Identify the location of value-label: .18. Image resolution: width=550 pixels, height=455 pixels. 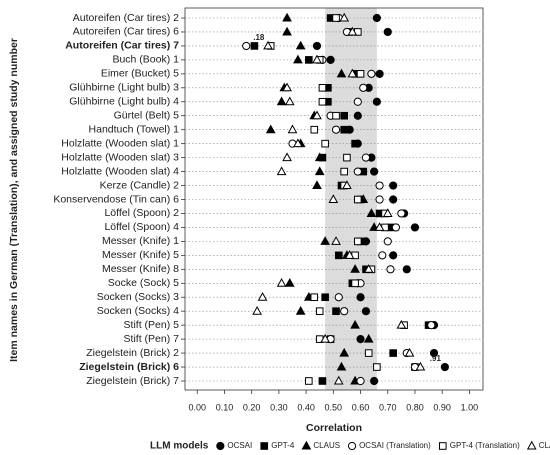
(259, 37).